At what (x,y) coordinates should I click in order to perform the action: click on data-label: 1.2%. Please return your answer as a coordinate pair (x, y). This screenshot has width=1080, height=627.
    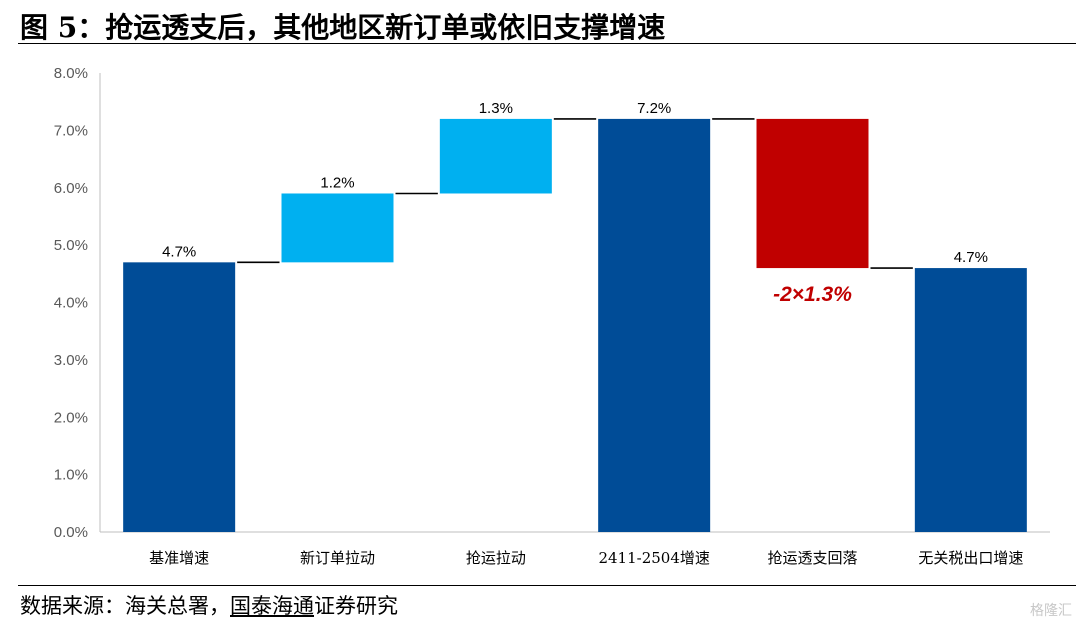
    Looking at the image, I should click on (337, 182).